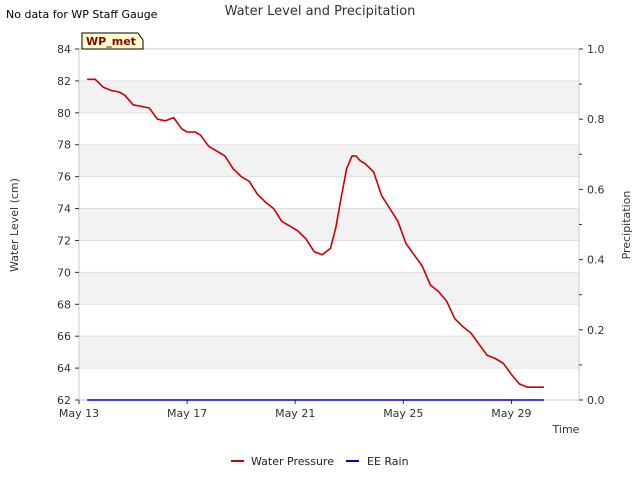 This screenshot has width=640, height=480. What do you see at coordinates (596, 400) in the screenshot?
I see `y2-tick-label: 0.0` at bounding box center [596, 400].